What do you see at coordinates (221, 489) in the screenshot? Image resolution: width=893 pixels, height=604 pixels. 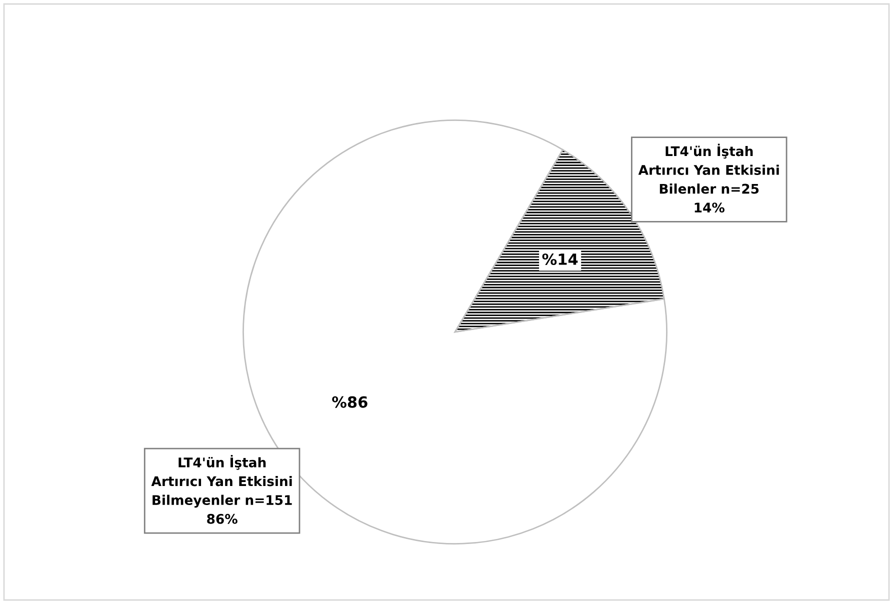 I see `slice-label: LT4'ün İştah Artırıcı Yan Etkisini Bilmeyenler n=151 86%` at bounding box center [221, 489].